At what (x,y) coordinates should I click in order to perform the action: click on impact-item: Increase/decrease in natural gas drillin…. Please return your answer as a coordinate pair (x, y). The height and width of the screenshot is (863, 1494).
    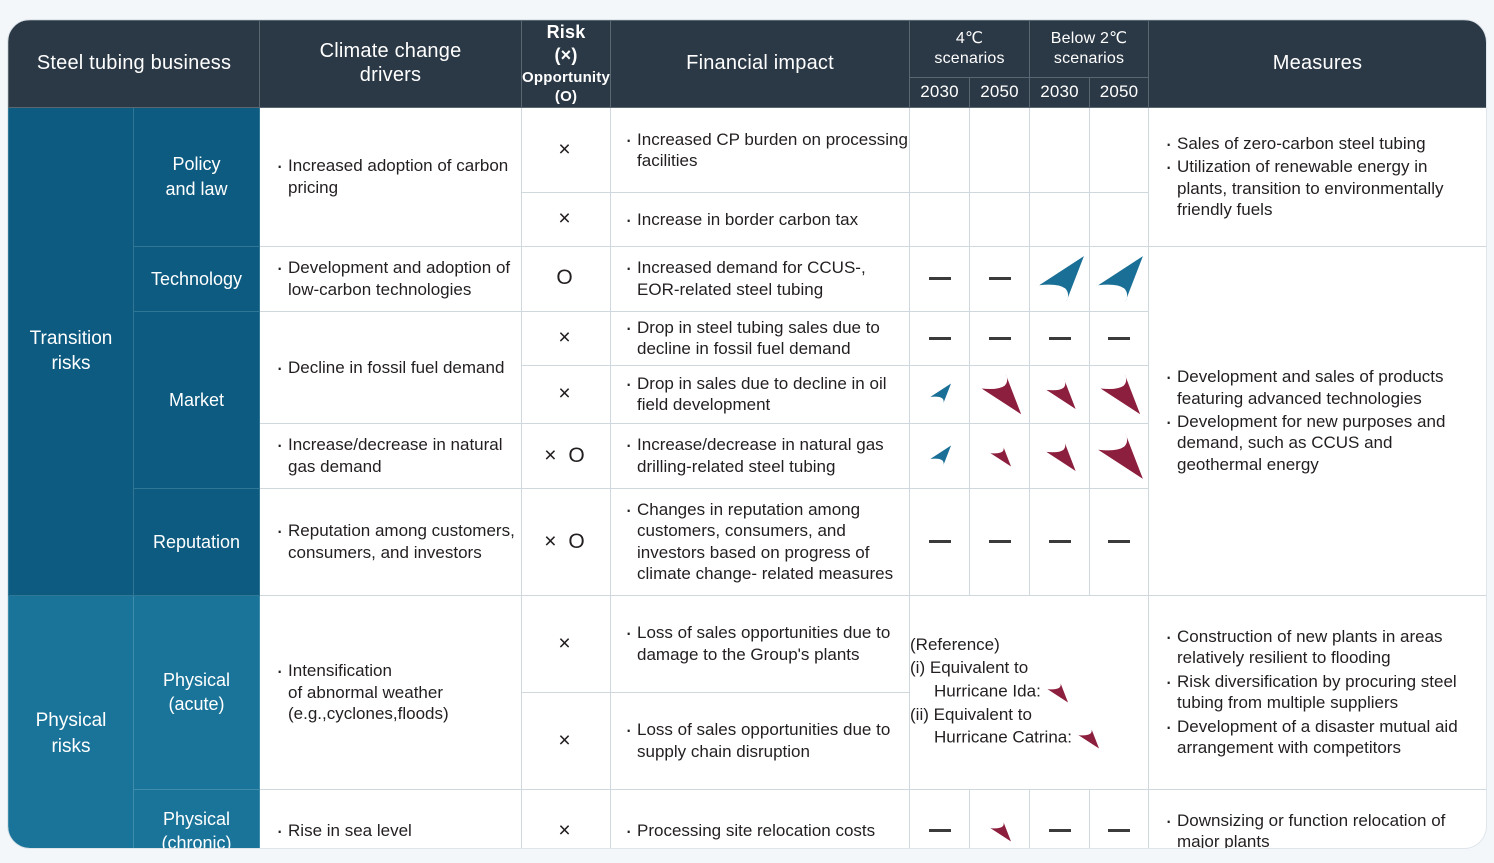
    Looking at the image, I should click on (766, 455).